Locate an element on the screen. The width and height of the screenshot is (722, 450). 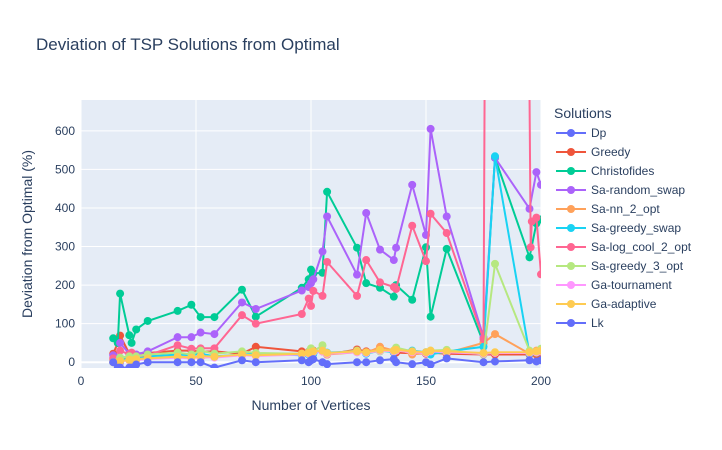
y-tick-labels: 0 100 200 300 400 500 600 is located at coordinates (65, 246).